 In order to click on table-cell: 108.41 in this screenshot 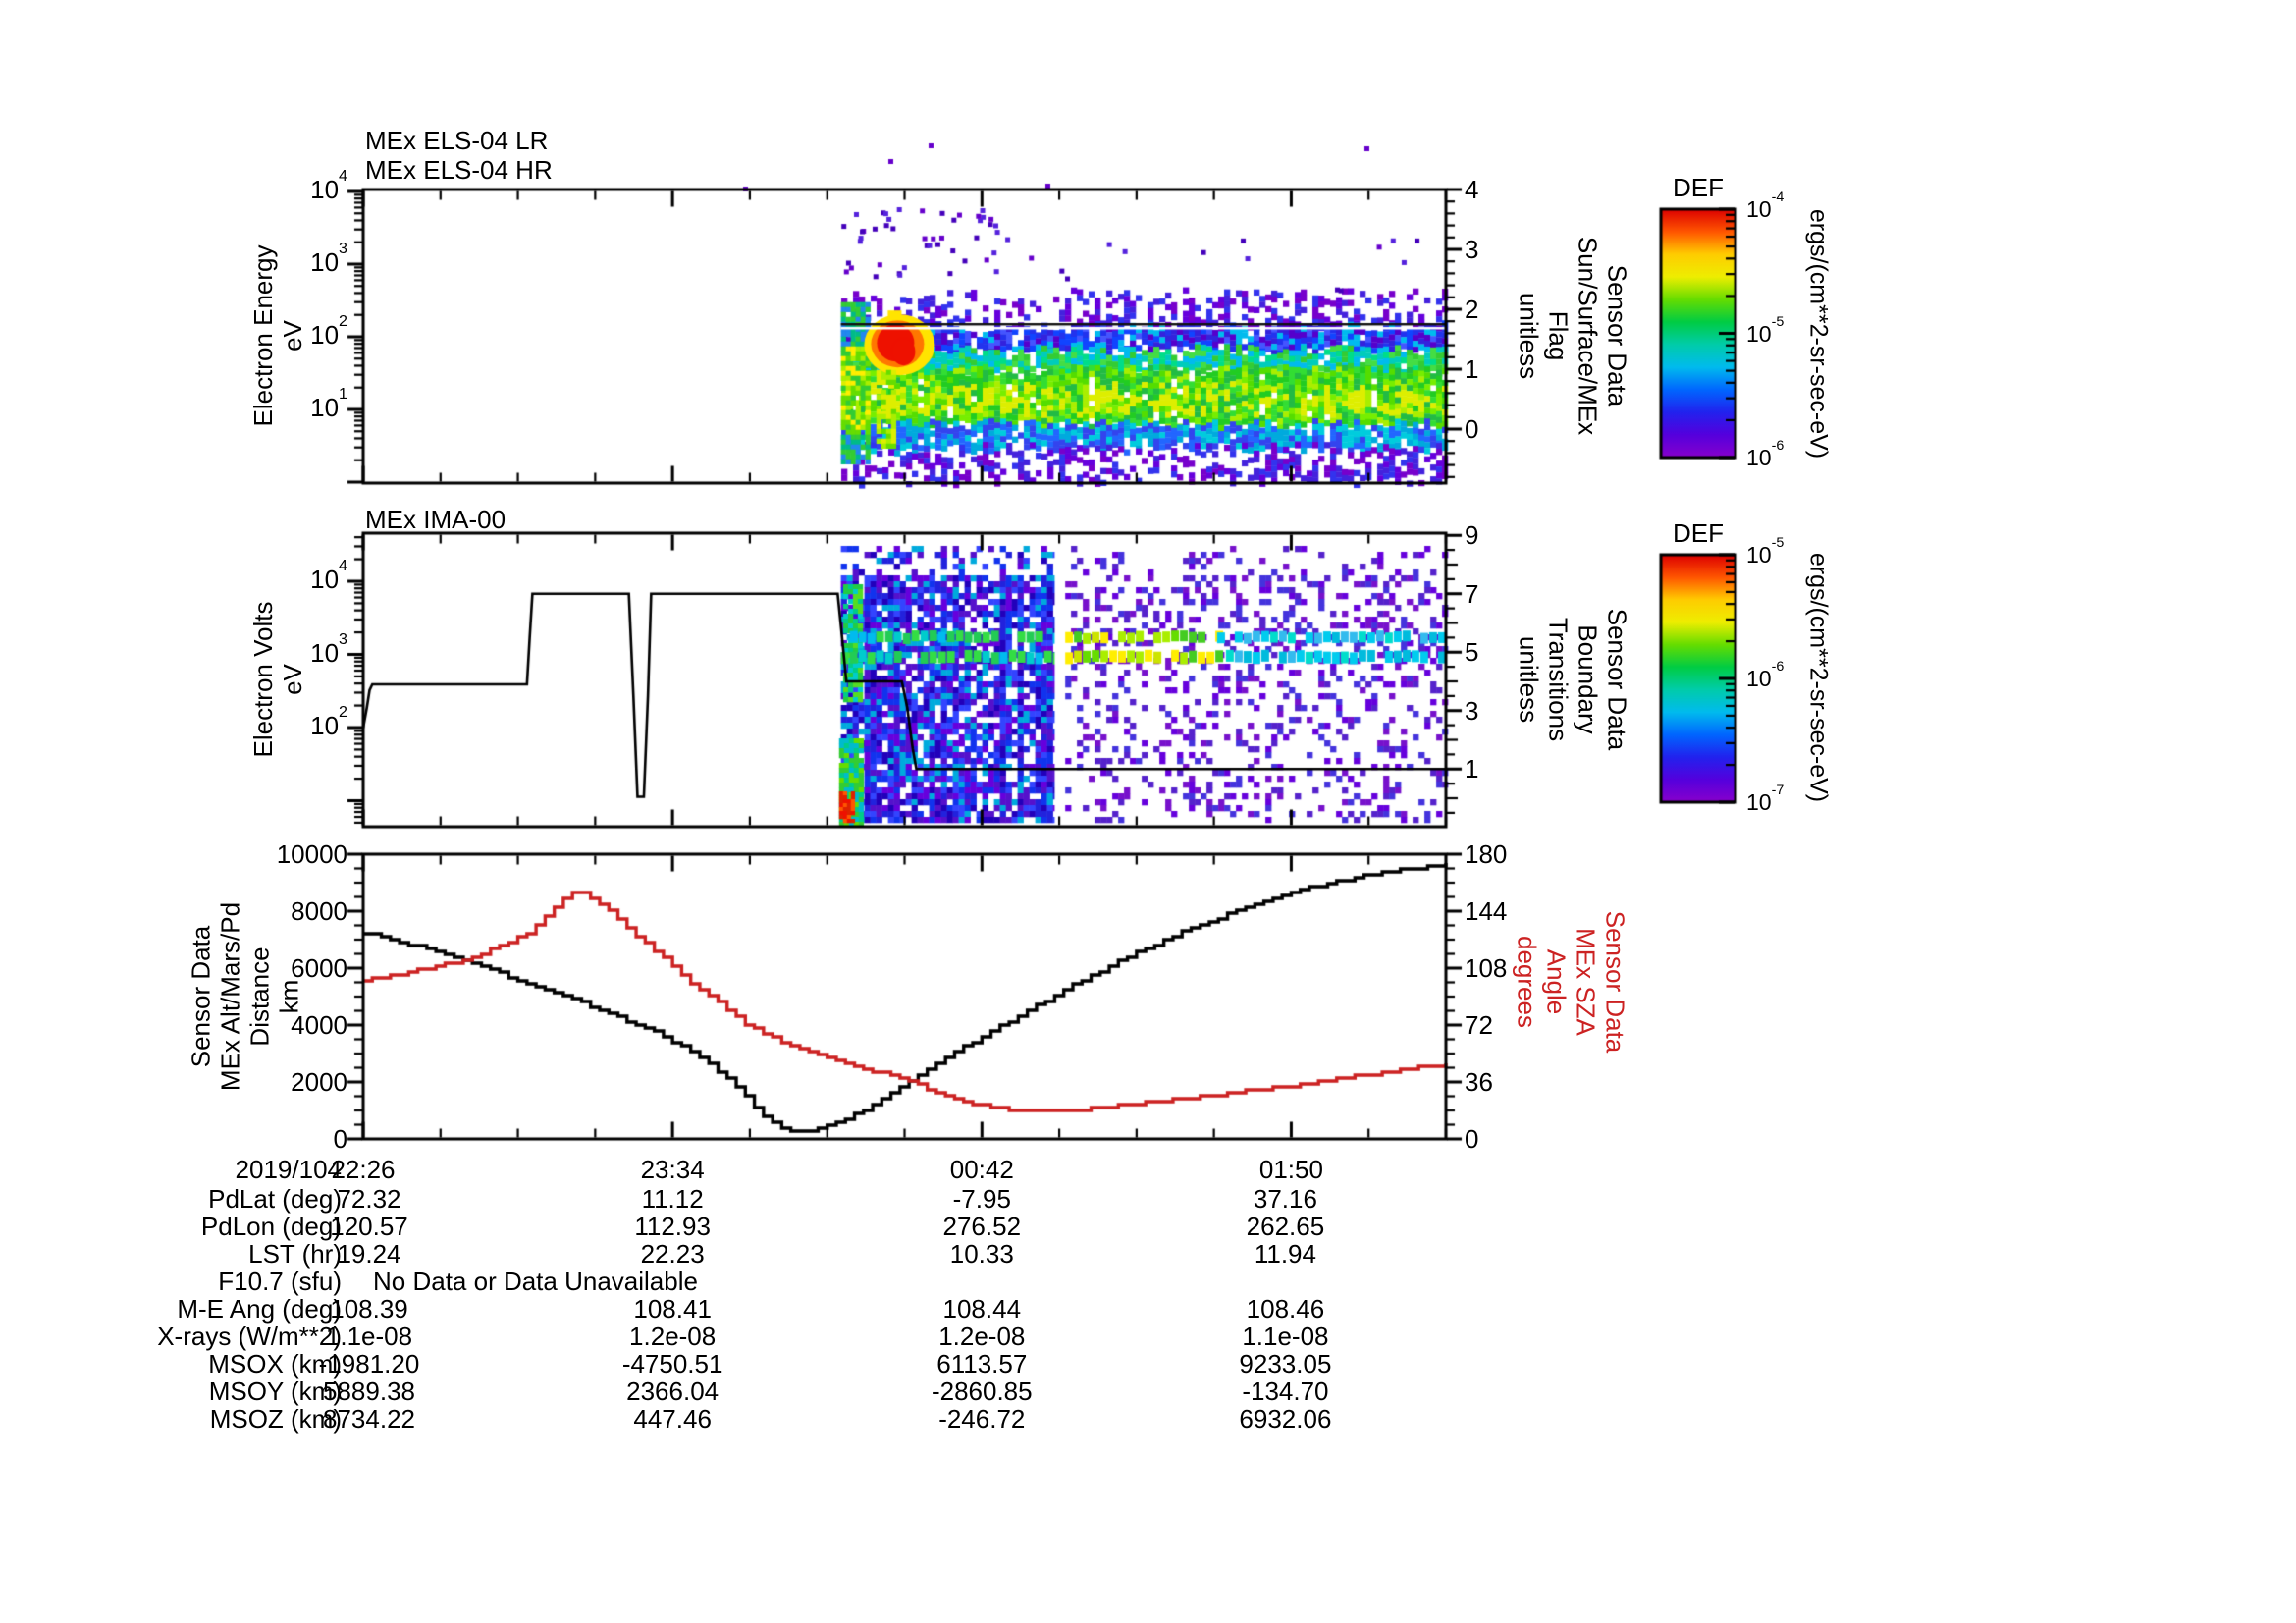, I will do `click(672, 1309)`.